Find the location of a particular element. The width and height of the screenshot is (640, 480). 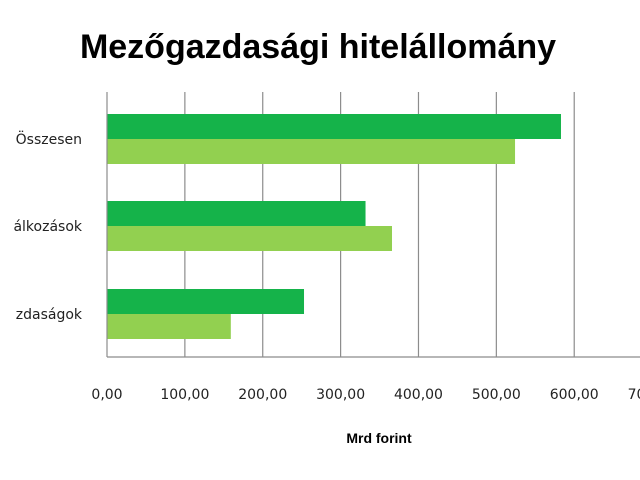

category-label: álkozások is located at coordinates (47, 227).